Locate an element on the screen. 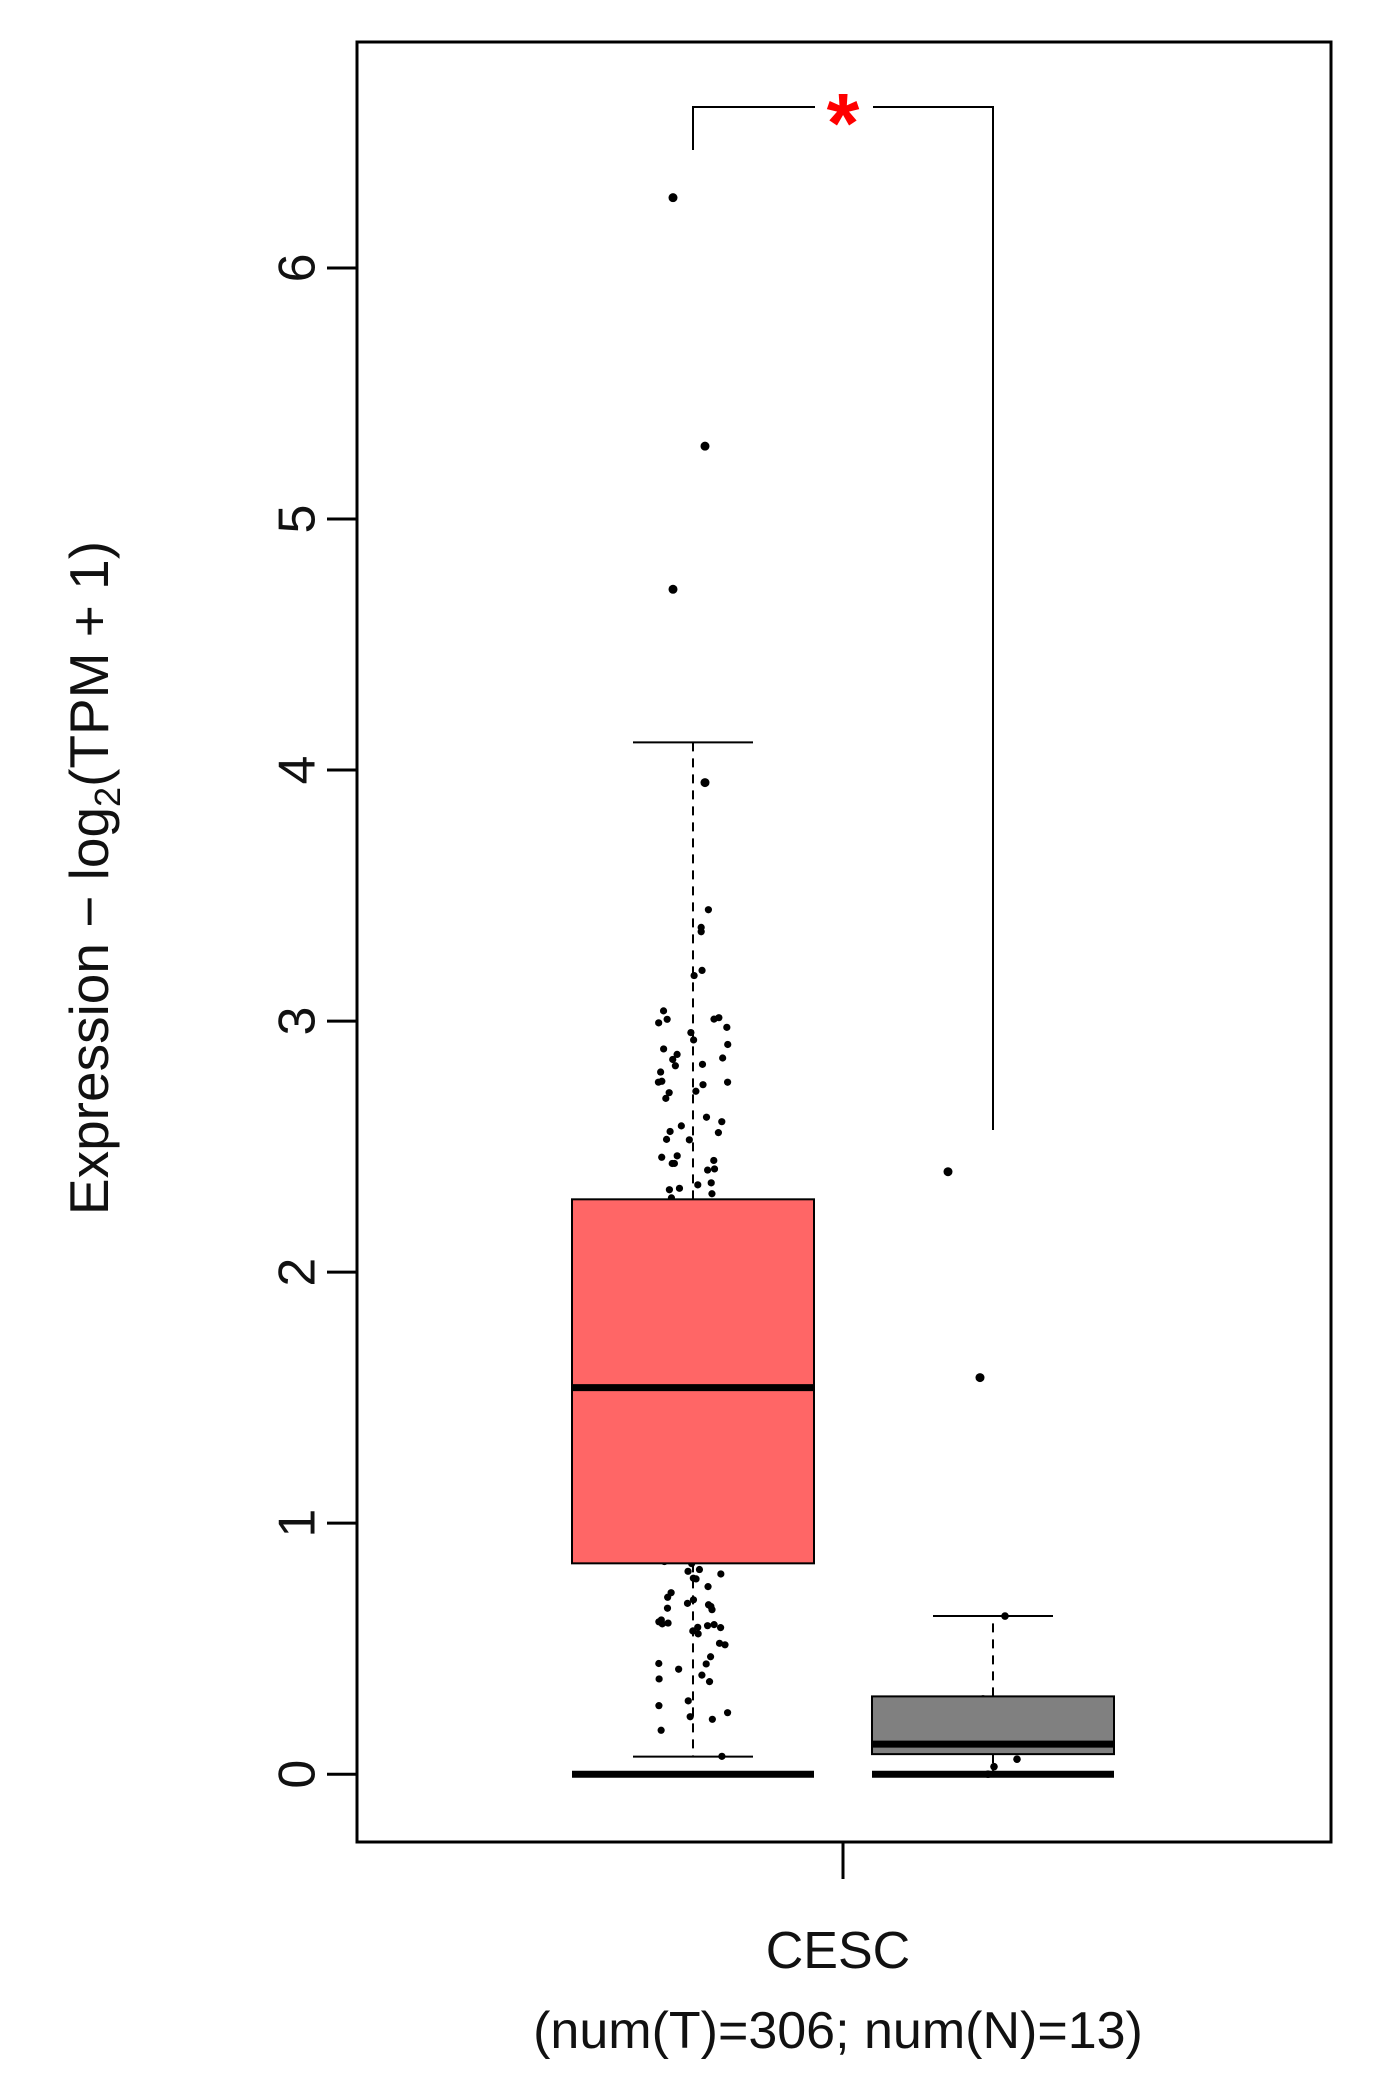  y-axis-label: Expression − log2(TPM + 1) is located at coordinates (93, 878).